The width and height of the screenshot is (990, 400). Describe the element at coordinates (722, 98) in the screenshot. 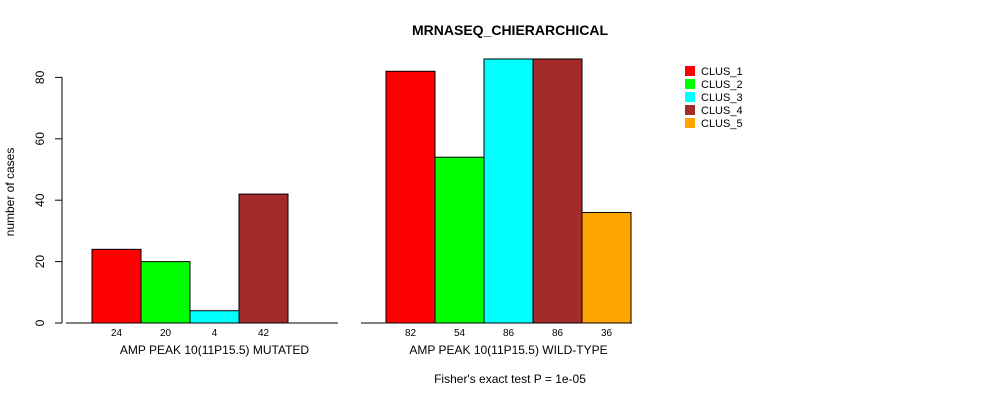

I see `legend-label: CLUS_3` at that location.